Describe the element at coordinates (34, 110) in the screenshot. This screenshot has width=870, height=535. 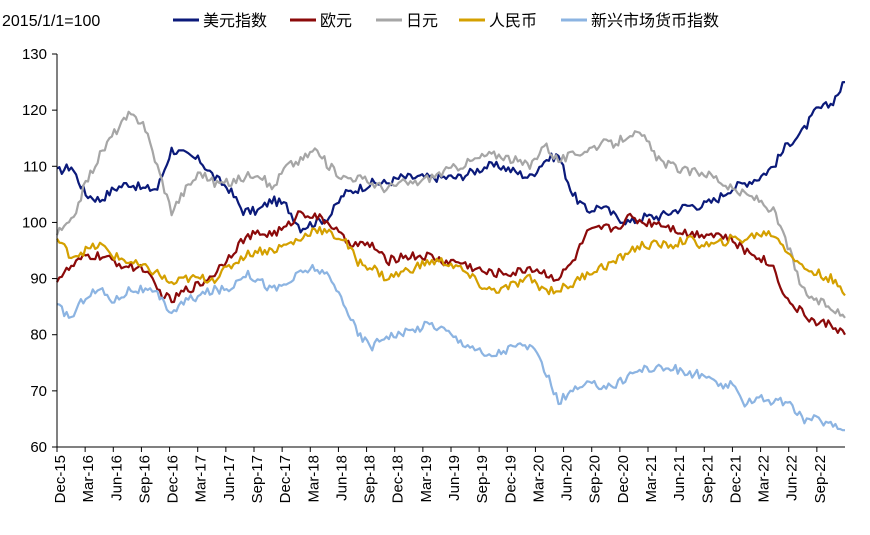
I see `y-tick-label: 120` at that location.